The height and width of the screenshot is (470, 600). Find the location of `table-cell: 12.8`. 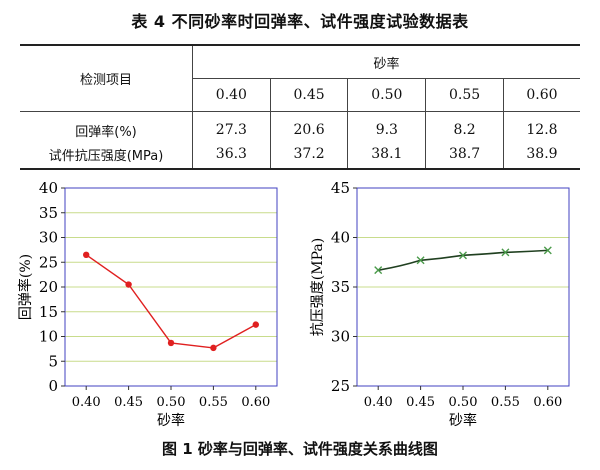

table-cell: 12.8 is located at coordinates (542, 130).